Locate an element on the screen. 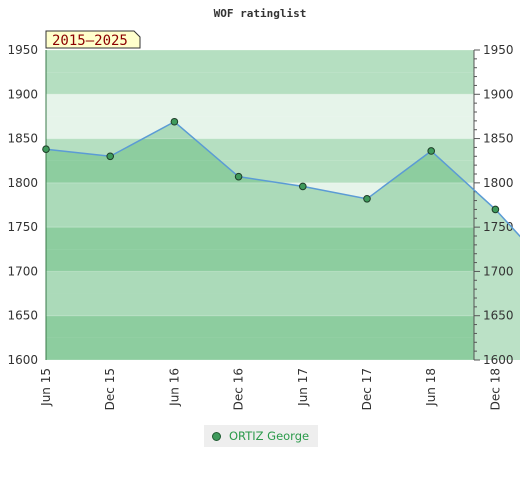  y-tick-label-left: 1600 is located at coordinates (22, 360).